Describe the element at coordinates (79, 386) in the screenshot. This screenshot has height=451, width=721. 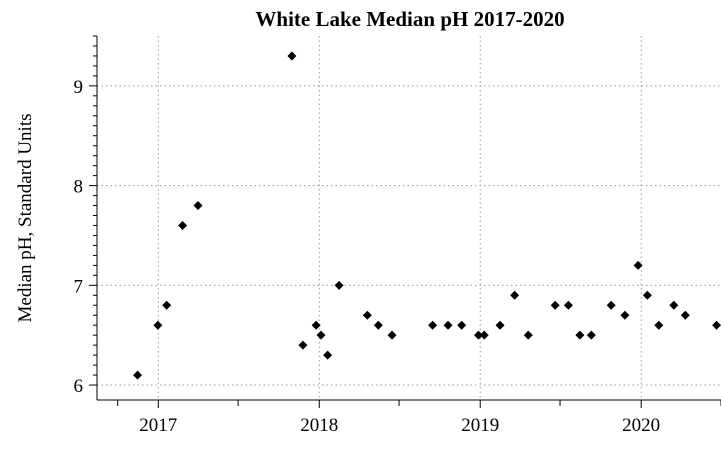
I see `y-tick-label-6: 6` at that location.